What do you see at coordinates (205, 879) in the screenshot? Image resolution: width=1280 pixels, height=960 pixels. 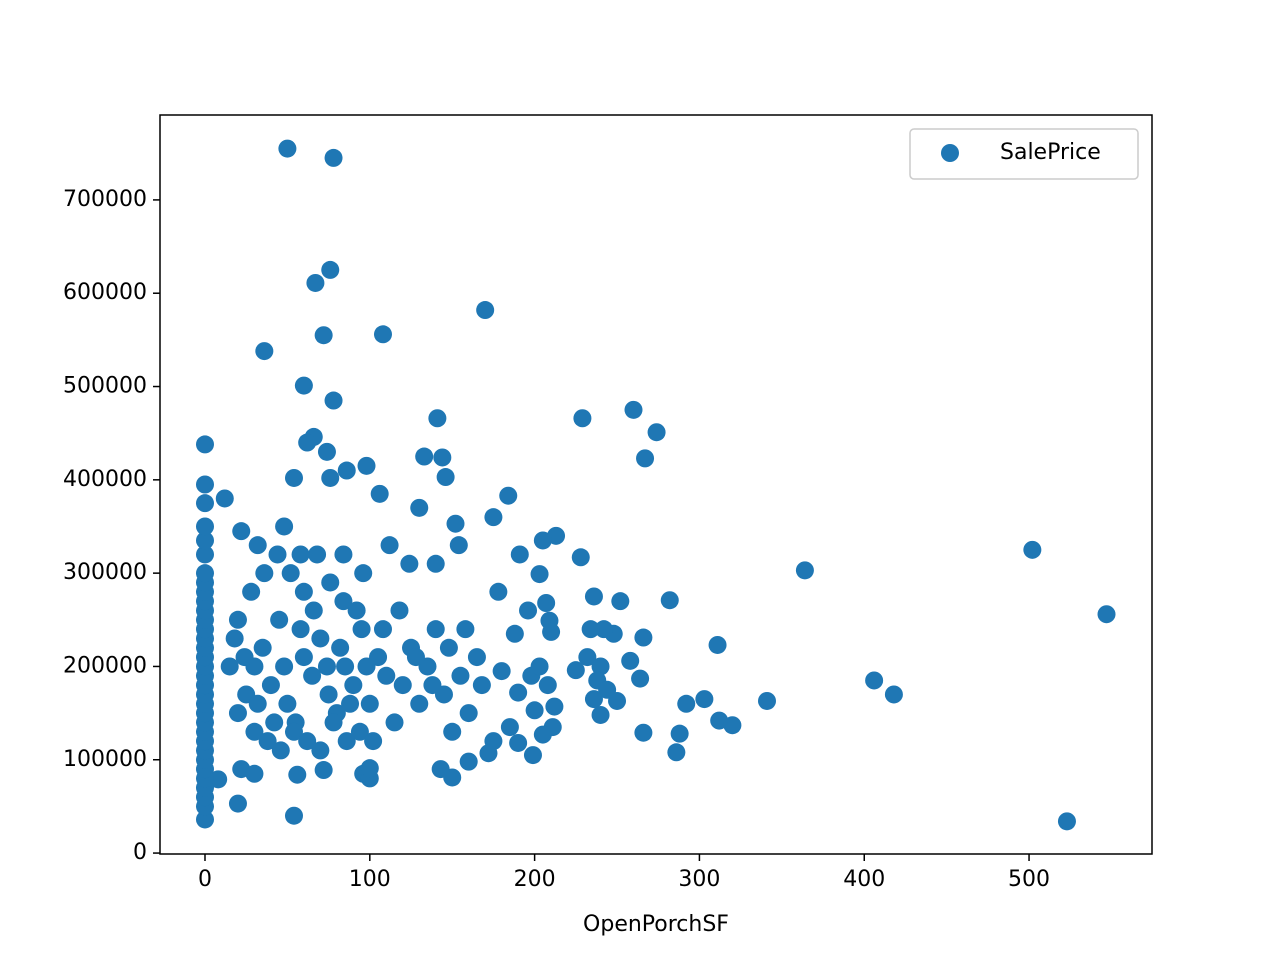 I see `x-tick-label: 0` at bounding box center [205, 879].